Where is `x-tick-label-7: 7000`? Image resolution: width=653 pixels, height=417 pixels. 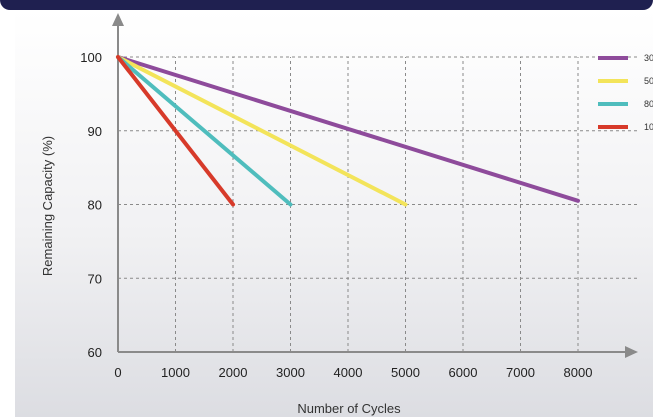 x-tick-label-7: 7000 is located at coordinates (520, 372).